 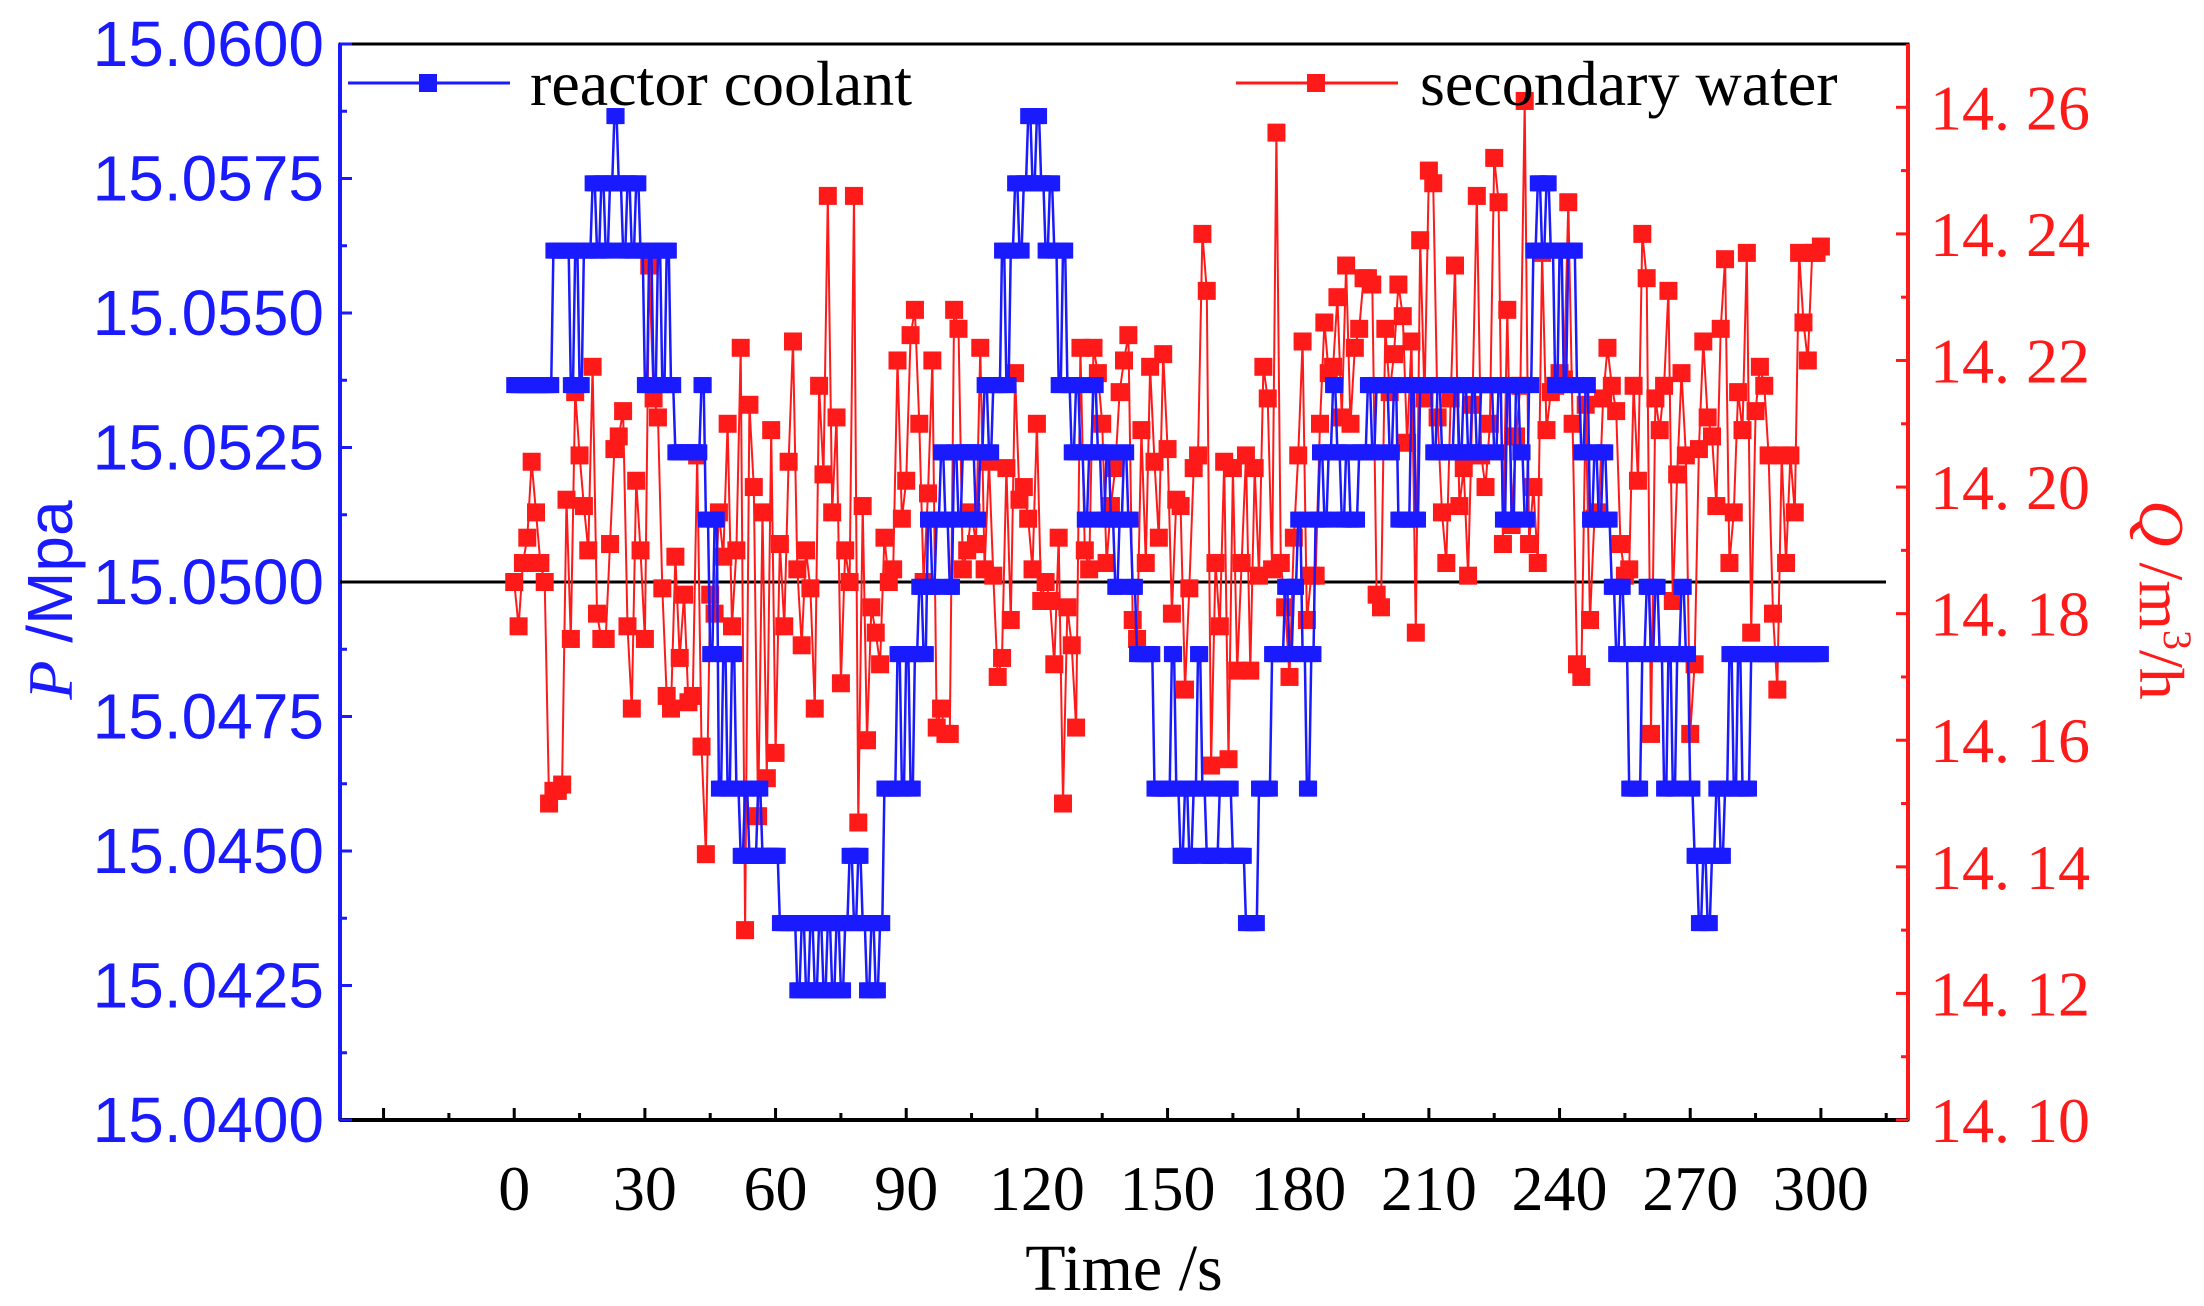 I want to click on x-axis-ticks: 0 30 60 90 120 150 180 210 240 270 300, so click(x=1135, y=1166).